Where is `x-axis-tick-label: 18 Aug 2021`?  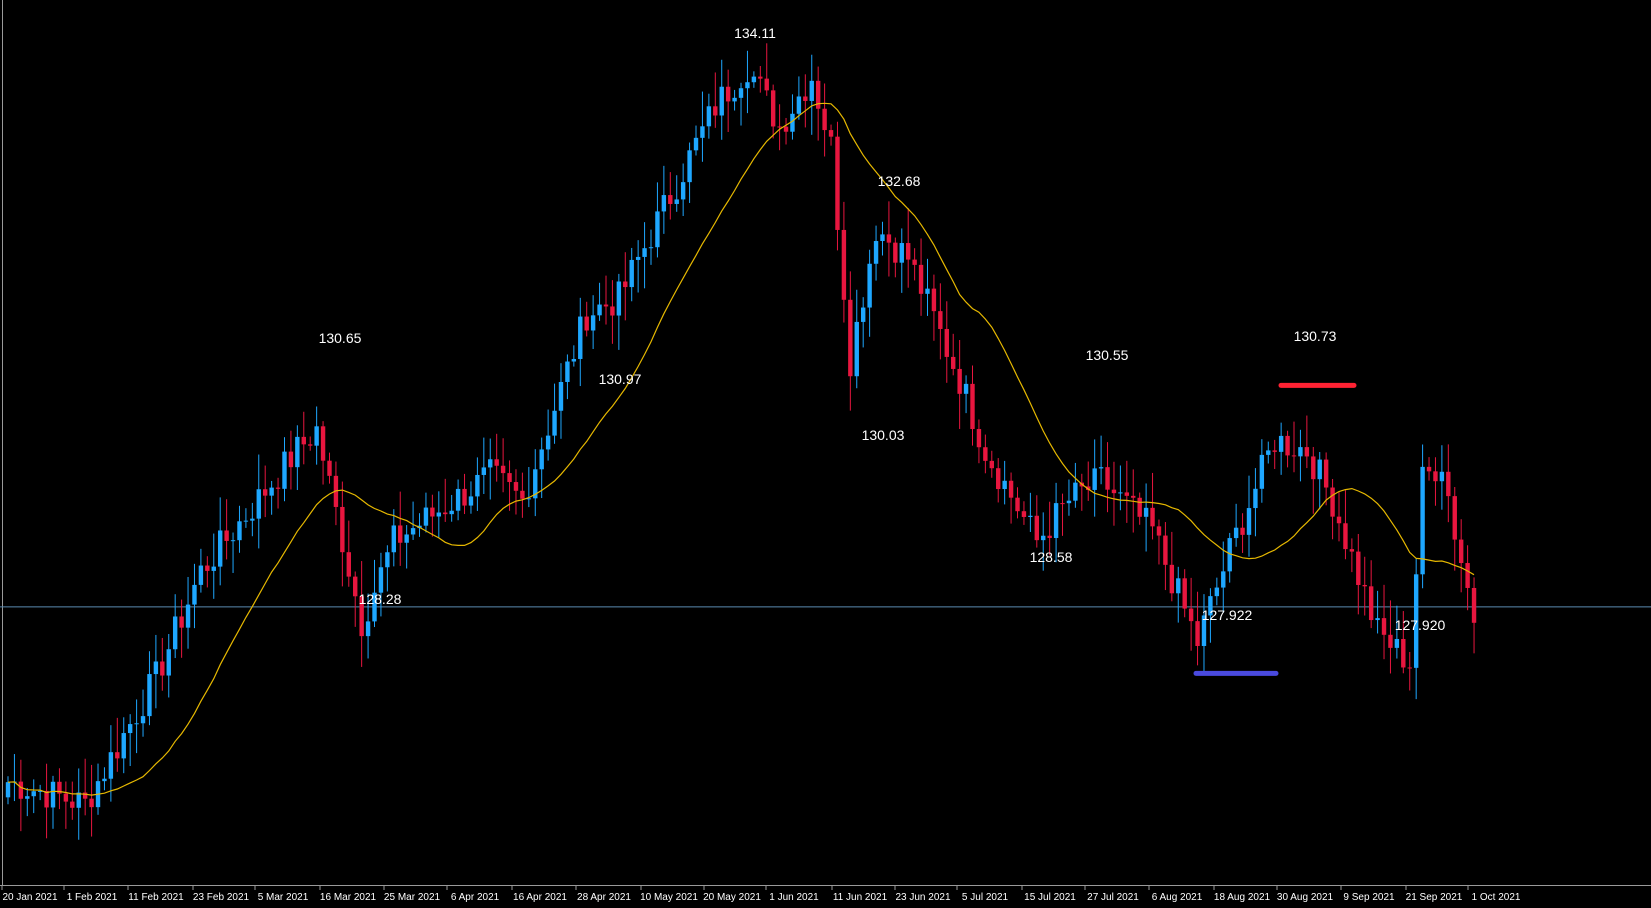 x-axis-tick-label: 18 Aug 2021 is located at coordinates (1242, 897).